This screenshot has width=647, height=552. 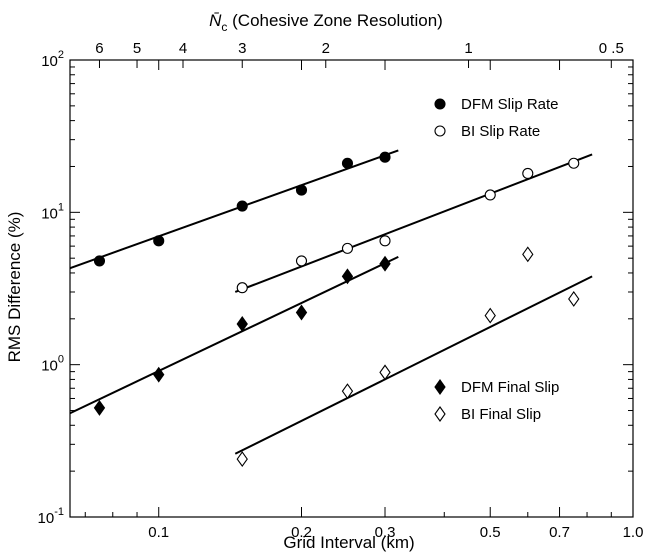 I want to click on x-tick-label: 0.2, so click(x=301, y=532).